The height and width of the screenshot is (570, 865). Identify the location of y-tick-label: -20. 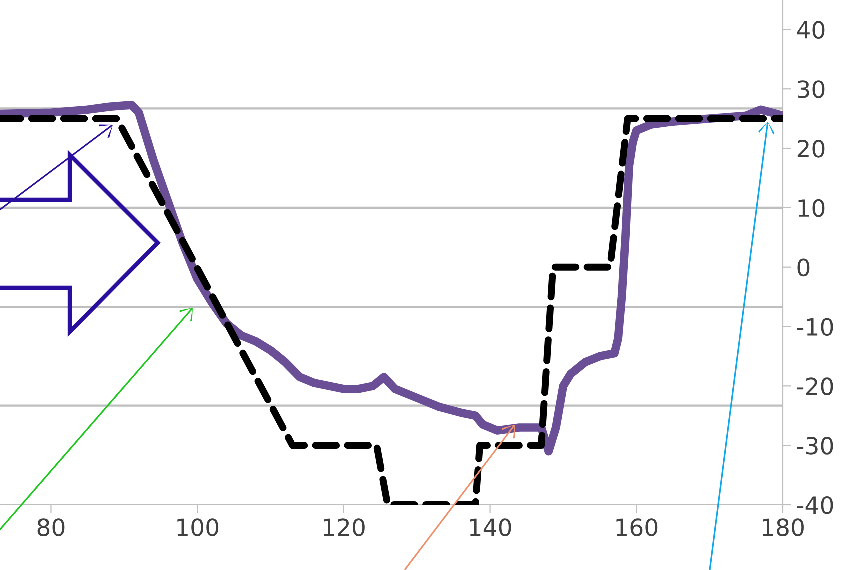
(815, 387).